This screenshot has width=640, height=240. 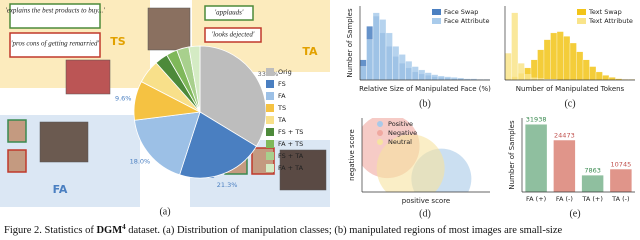 I want to click on legend-label: FS + TA, so click(x=291, y=156).